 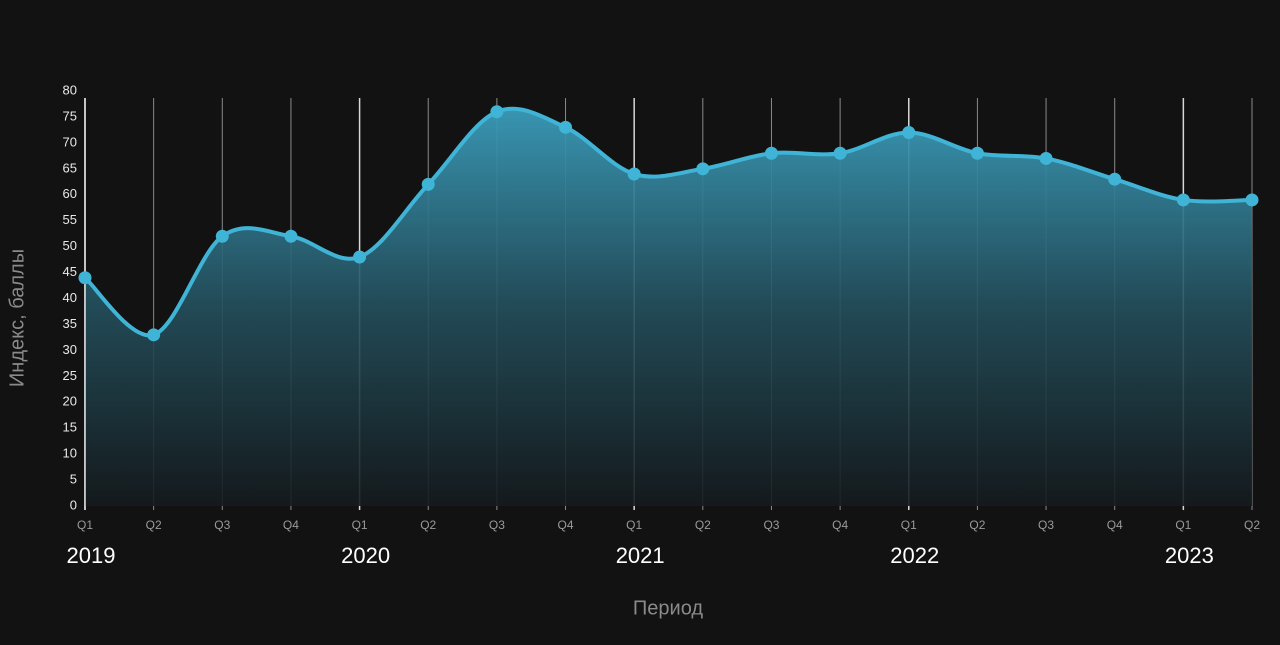 What do you see at coordinates (914, 555) in the screenshot?
I see `year-label: 2022` at bounding box center [914, 555].